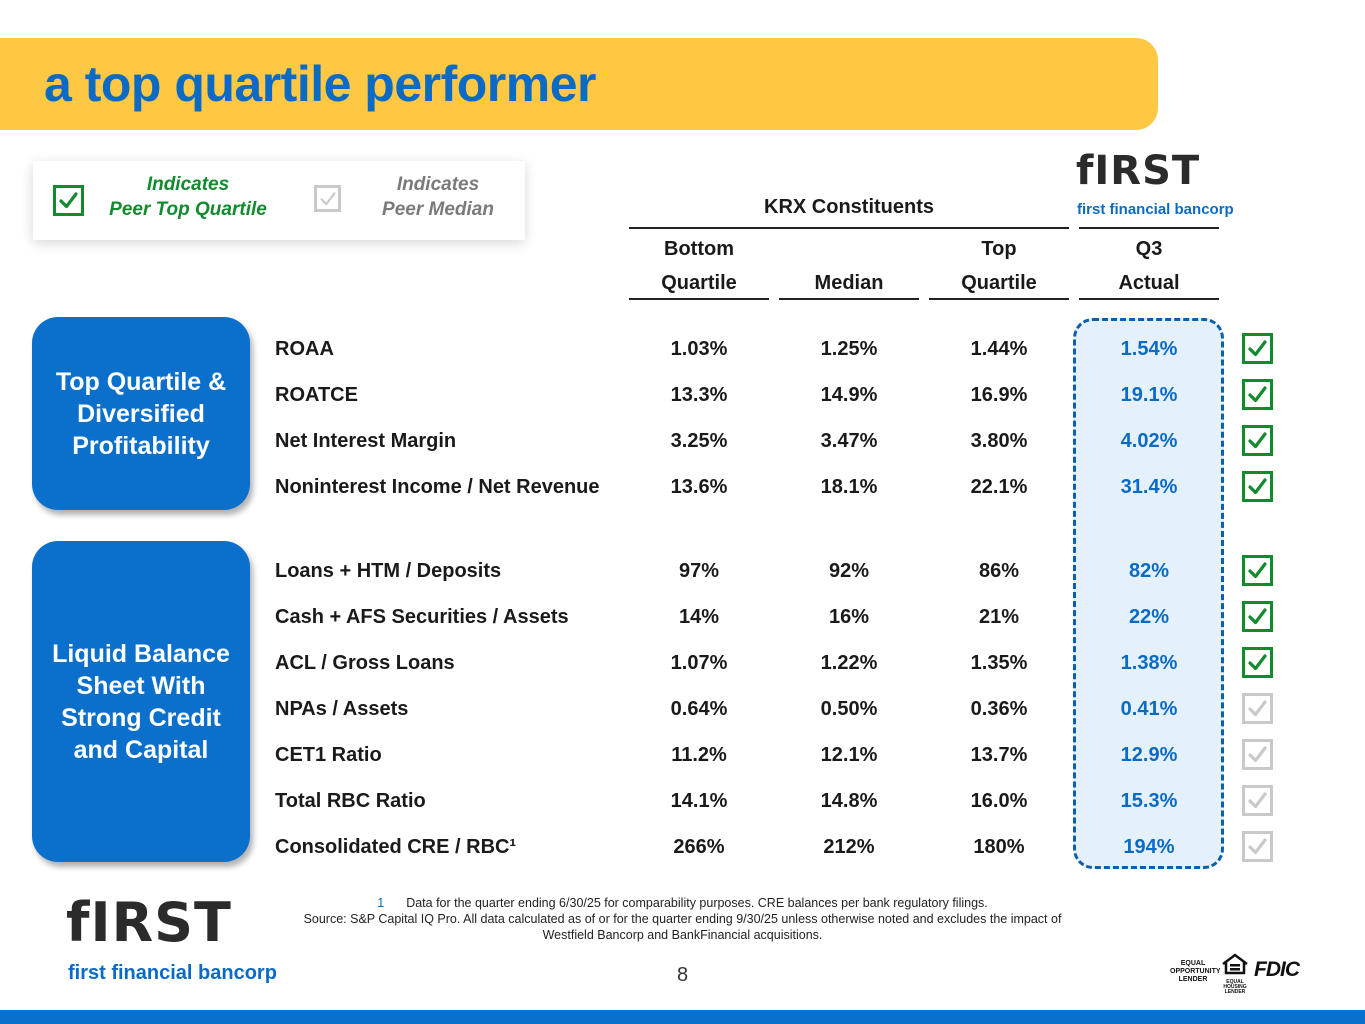  What do you see at coordinates (999, 349) in the screenshot?
I see `top-quartile-value: 1.44%` at bounding box center [999, 349].